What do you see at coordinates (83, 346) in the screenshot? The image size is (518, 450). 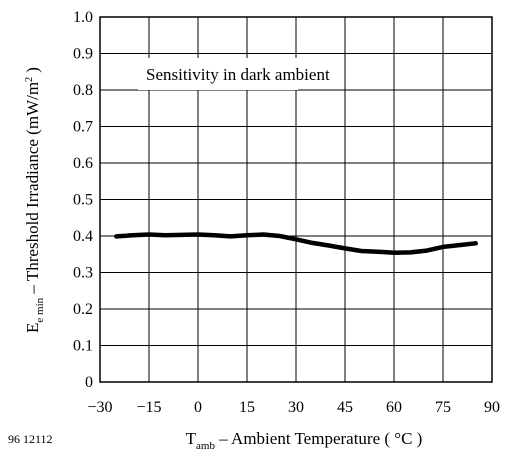 I see `y-tick-label-1: 0.1` at bounding box center [83, 346].